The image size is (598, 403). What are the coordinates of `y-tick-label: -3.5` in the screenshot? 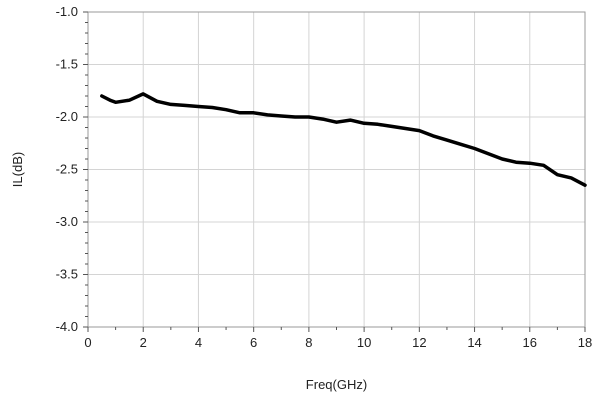 It's located at (67, 274).